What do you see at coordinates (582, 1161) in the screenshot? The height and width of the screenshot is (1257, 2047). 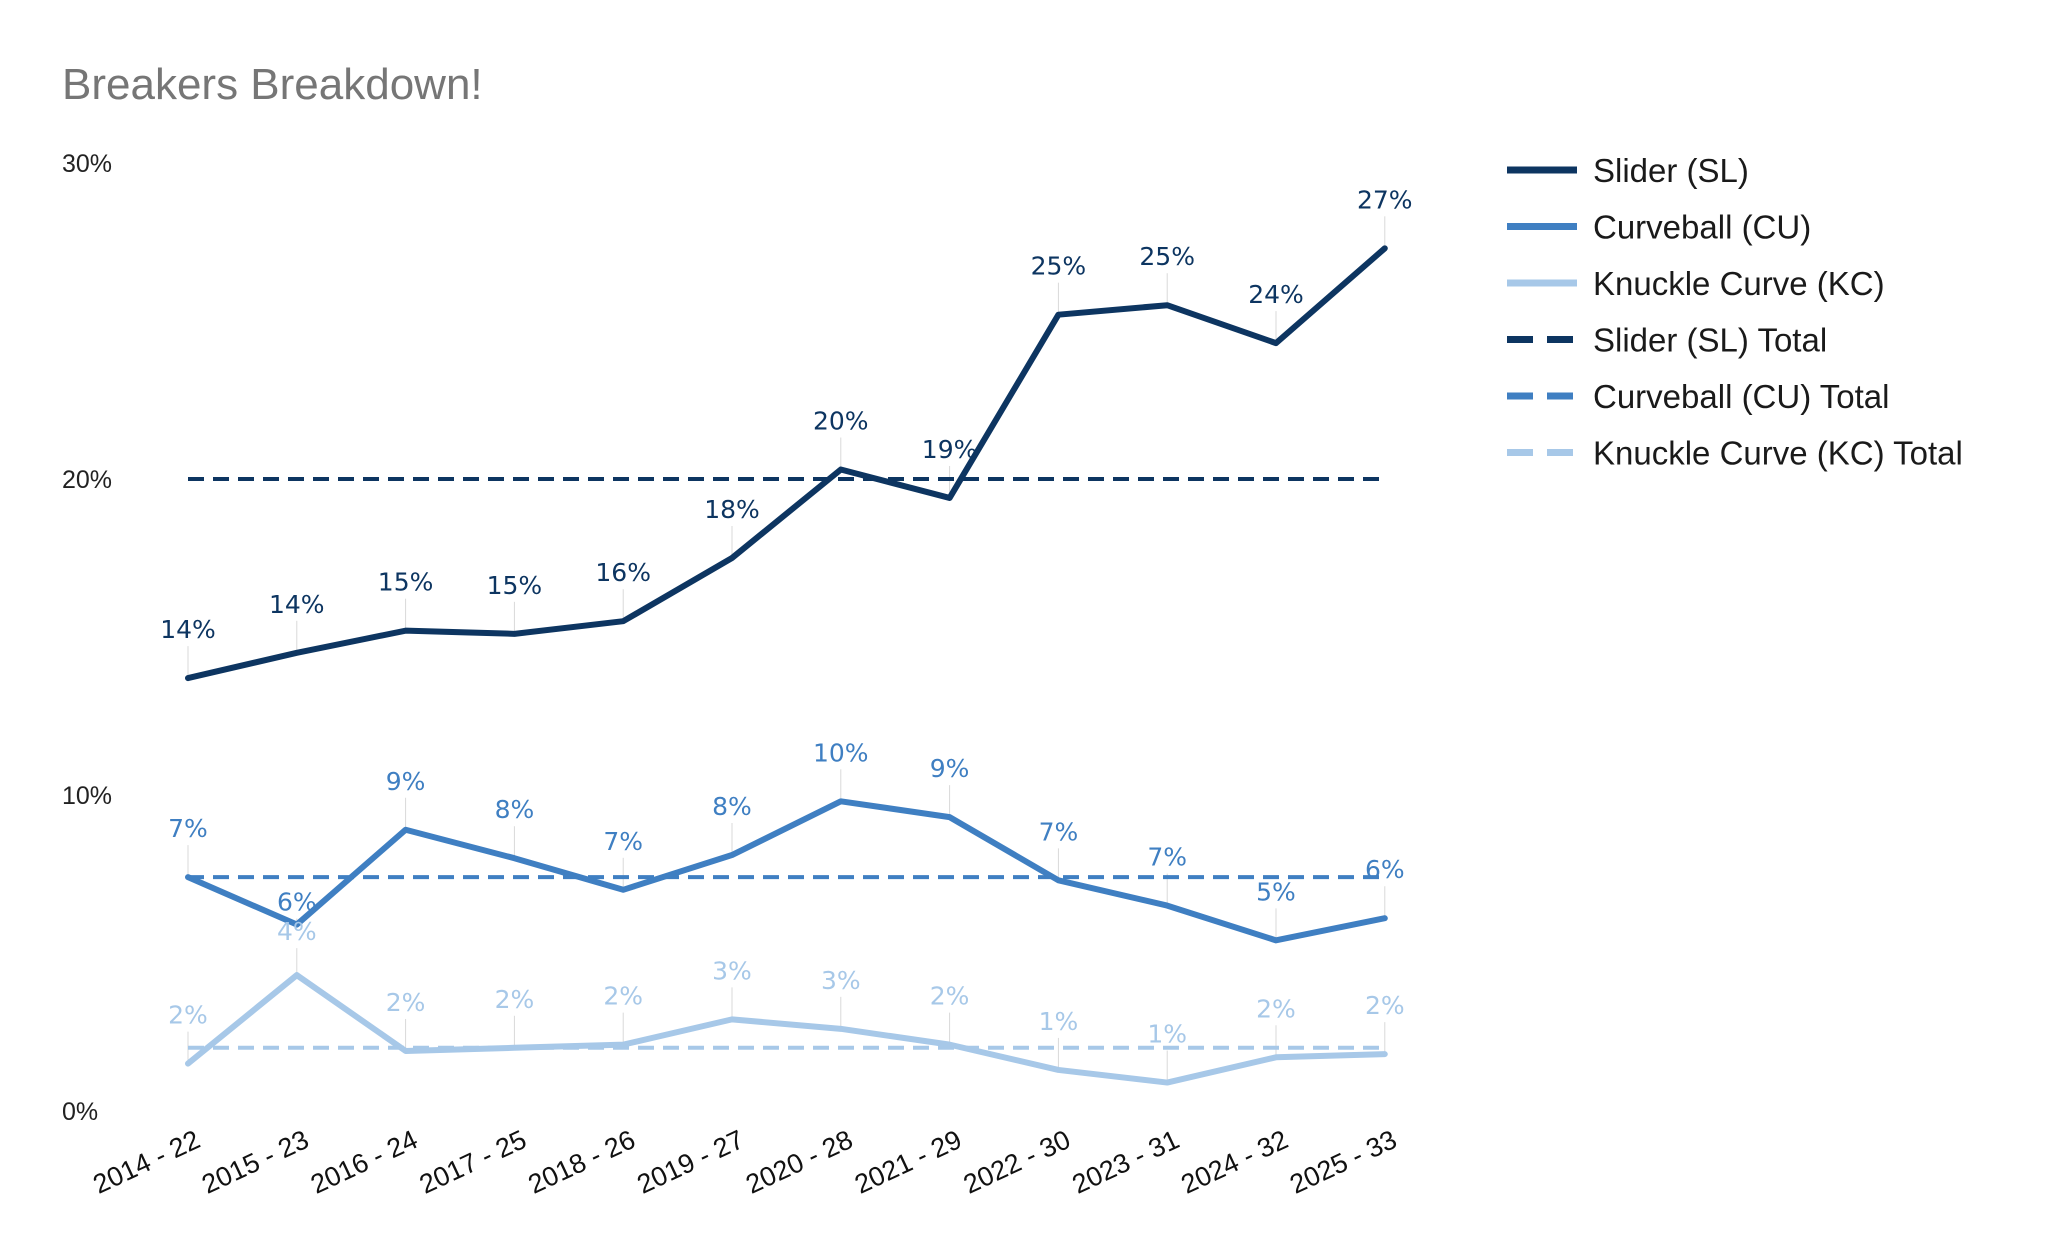 I see `x-tick-label: 2018 - 26` at bounding box center [582, 1161].